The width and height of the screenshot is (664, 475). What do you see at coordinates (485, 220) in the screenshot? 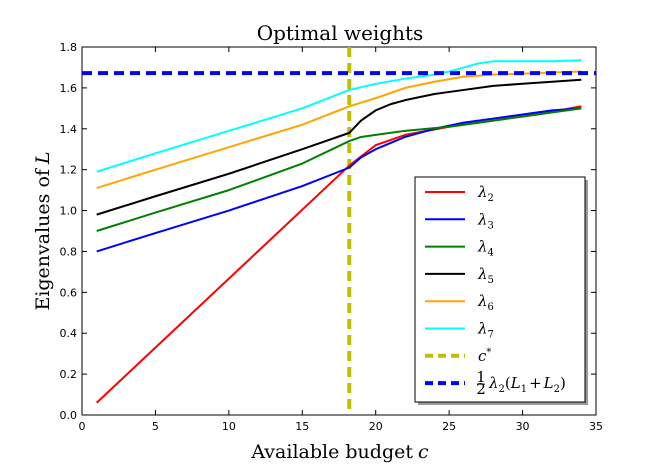
I see `legend-label-lambda3: λ3` at bounding box center [485, 220].